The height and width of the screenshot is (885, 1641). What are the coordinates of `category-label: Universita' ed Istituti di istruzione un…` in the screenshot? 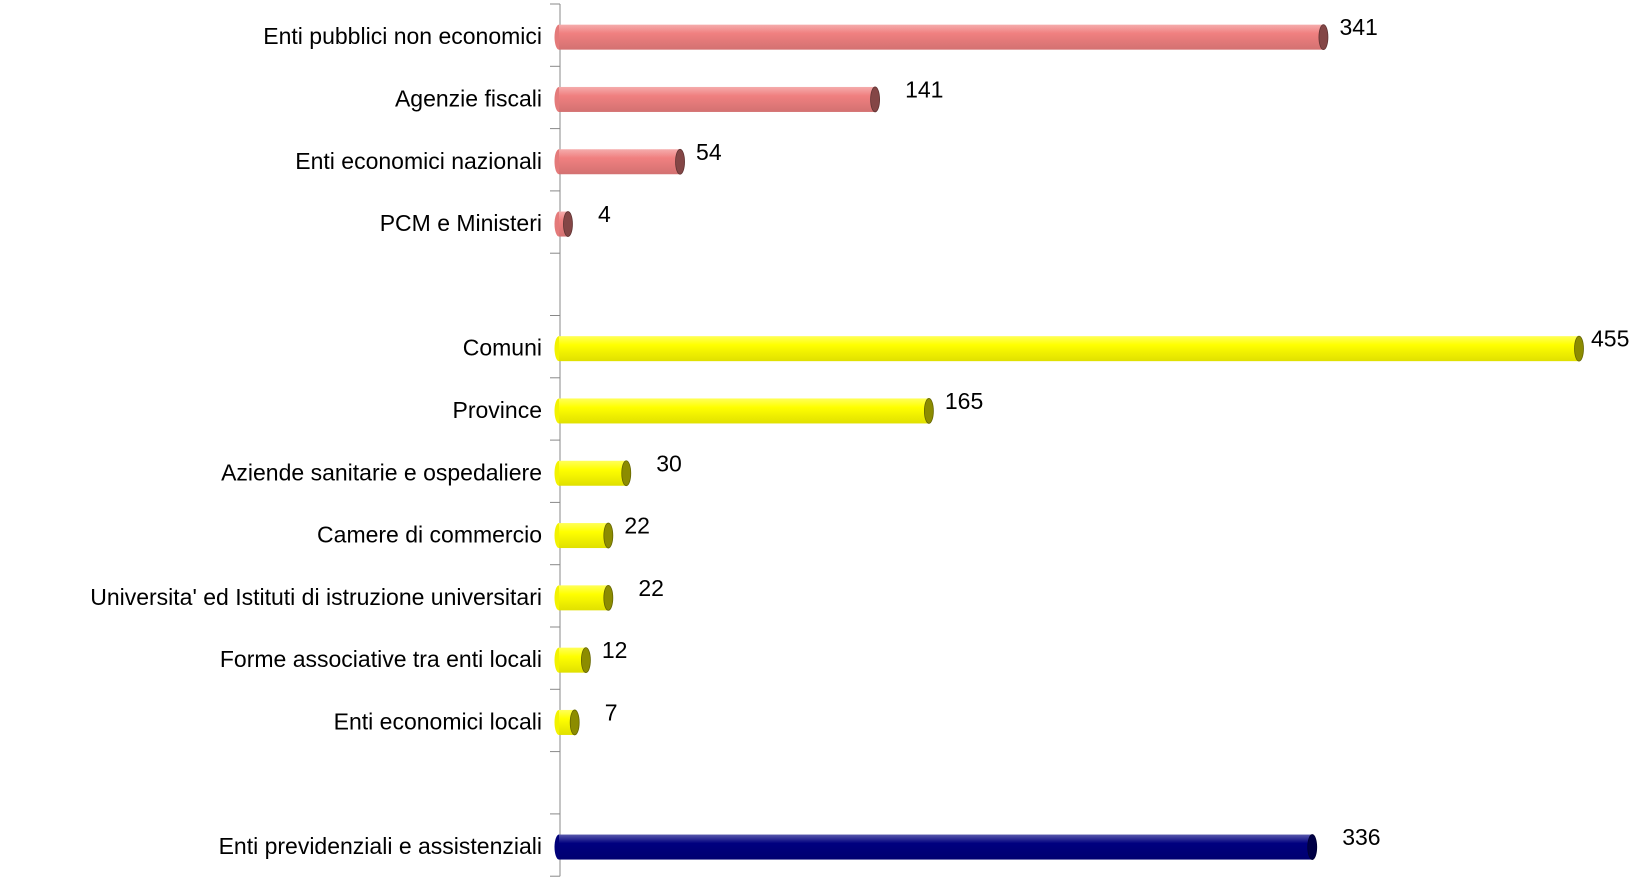 It's located at (316, 597).